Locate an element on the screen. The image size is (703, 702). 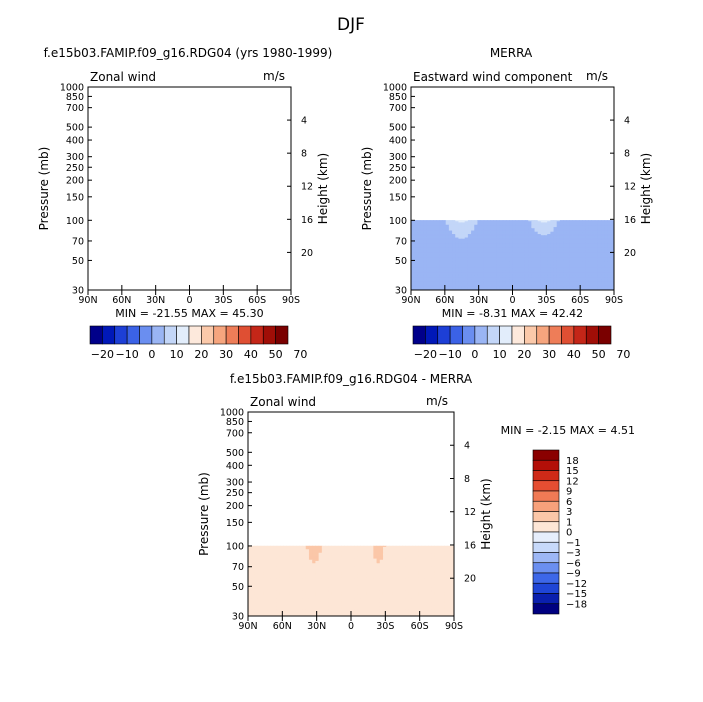
colorbar-label: −20 is located at coordinates (102, 354).